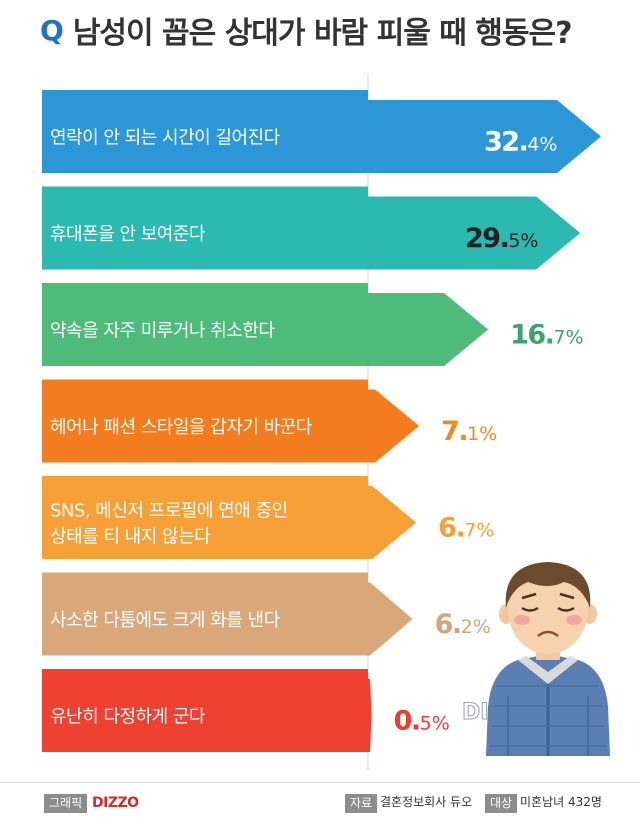 This screenshot has width=640, height=823. What do you see at coordinates (115, 803) in the screenshot?
I see `graphic-brand: DIZZO` at bounding box center [115, 803].